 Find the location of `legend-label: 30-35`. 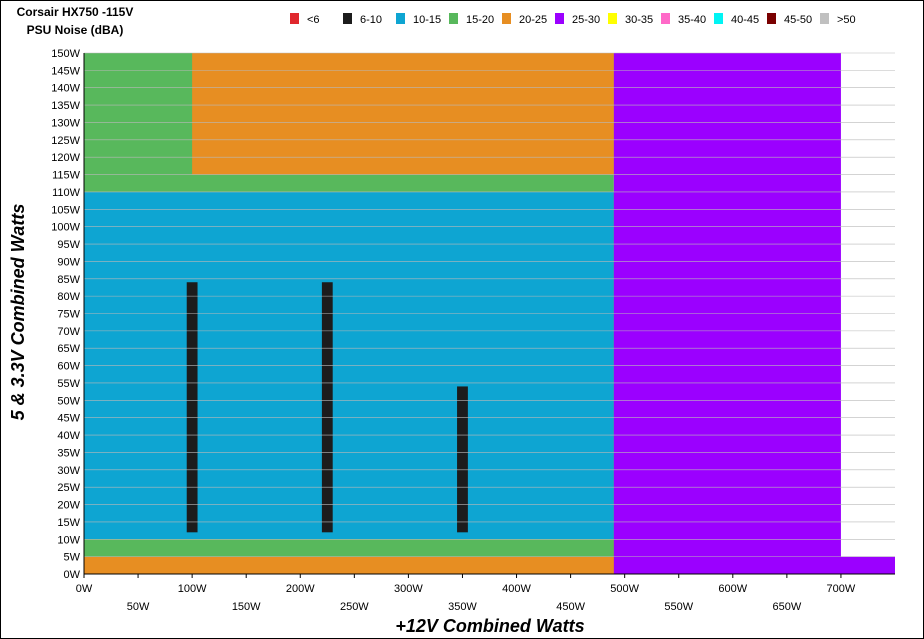

legend-label: 30-35 is located at coordinates (639, 20).